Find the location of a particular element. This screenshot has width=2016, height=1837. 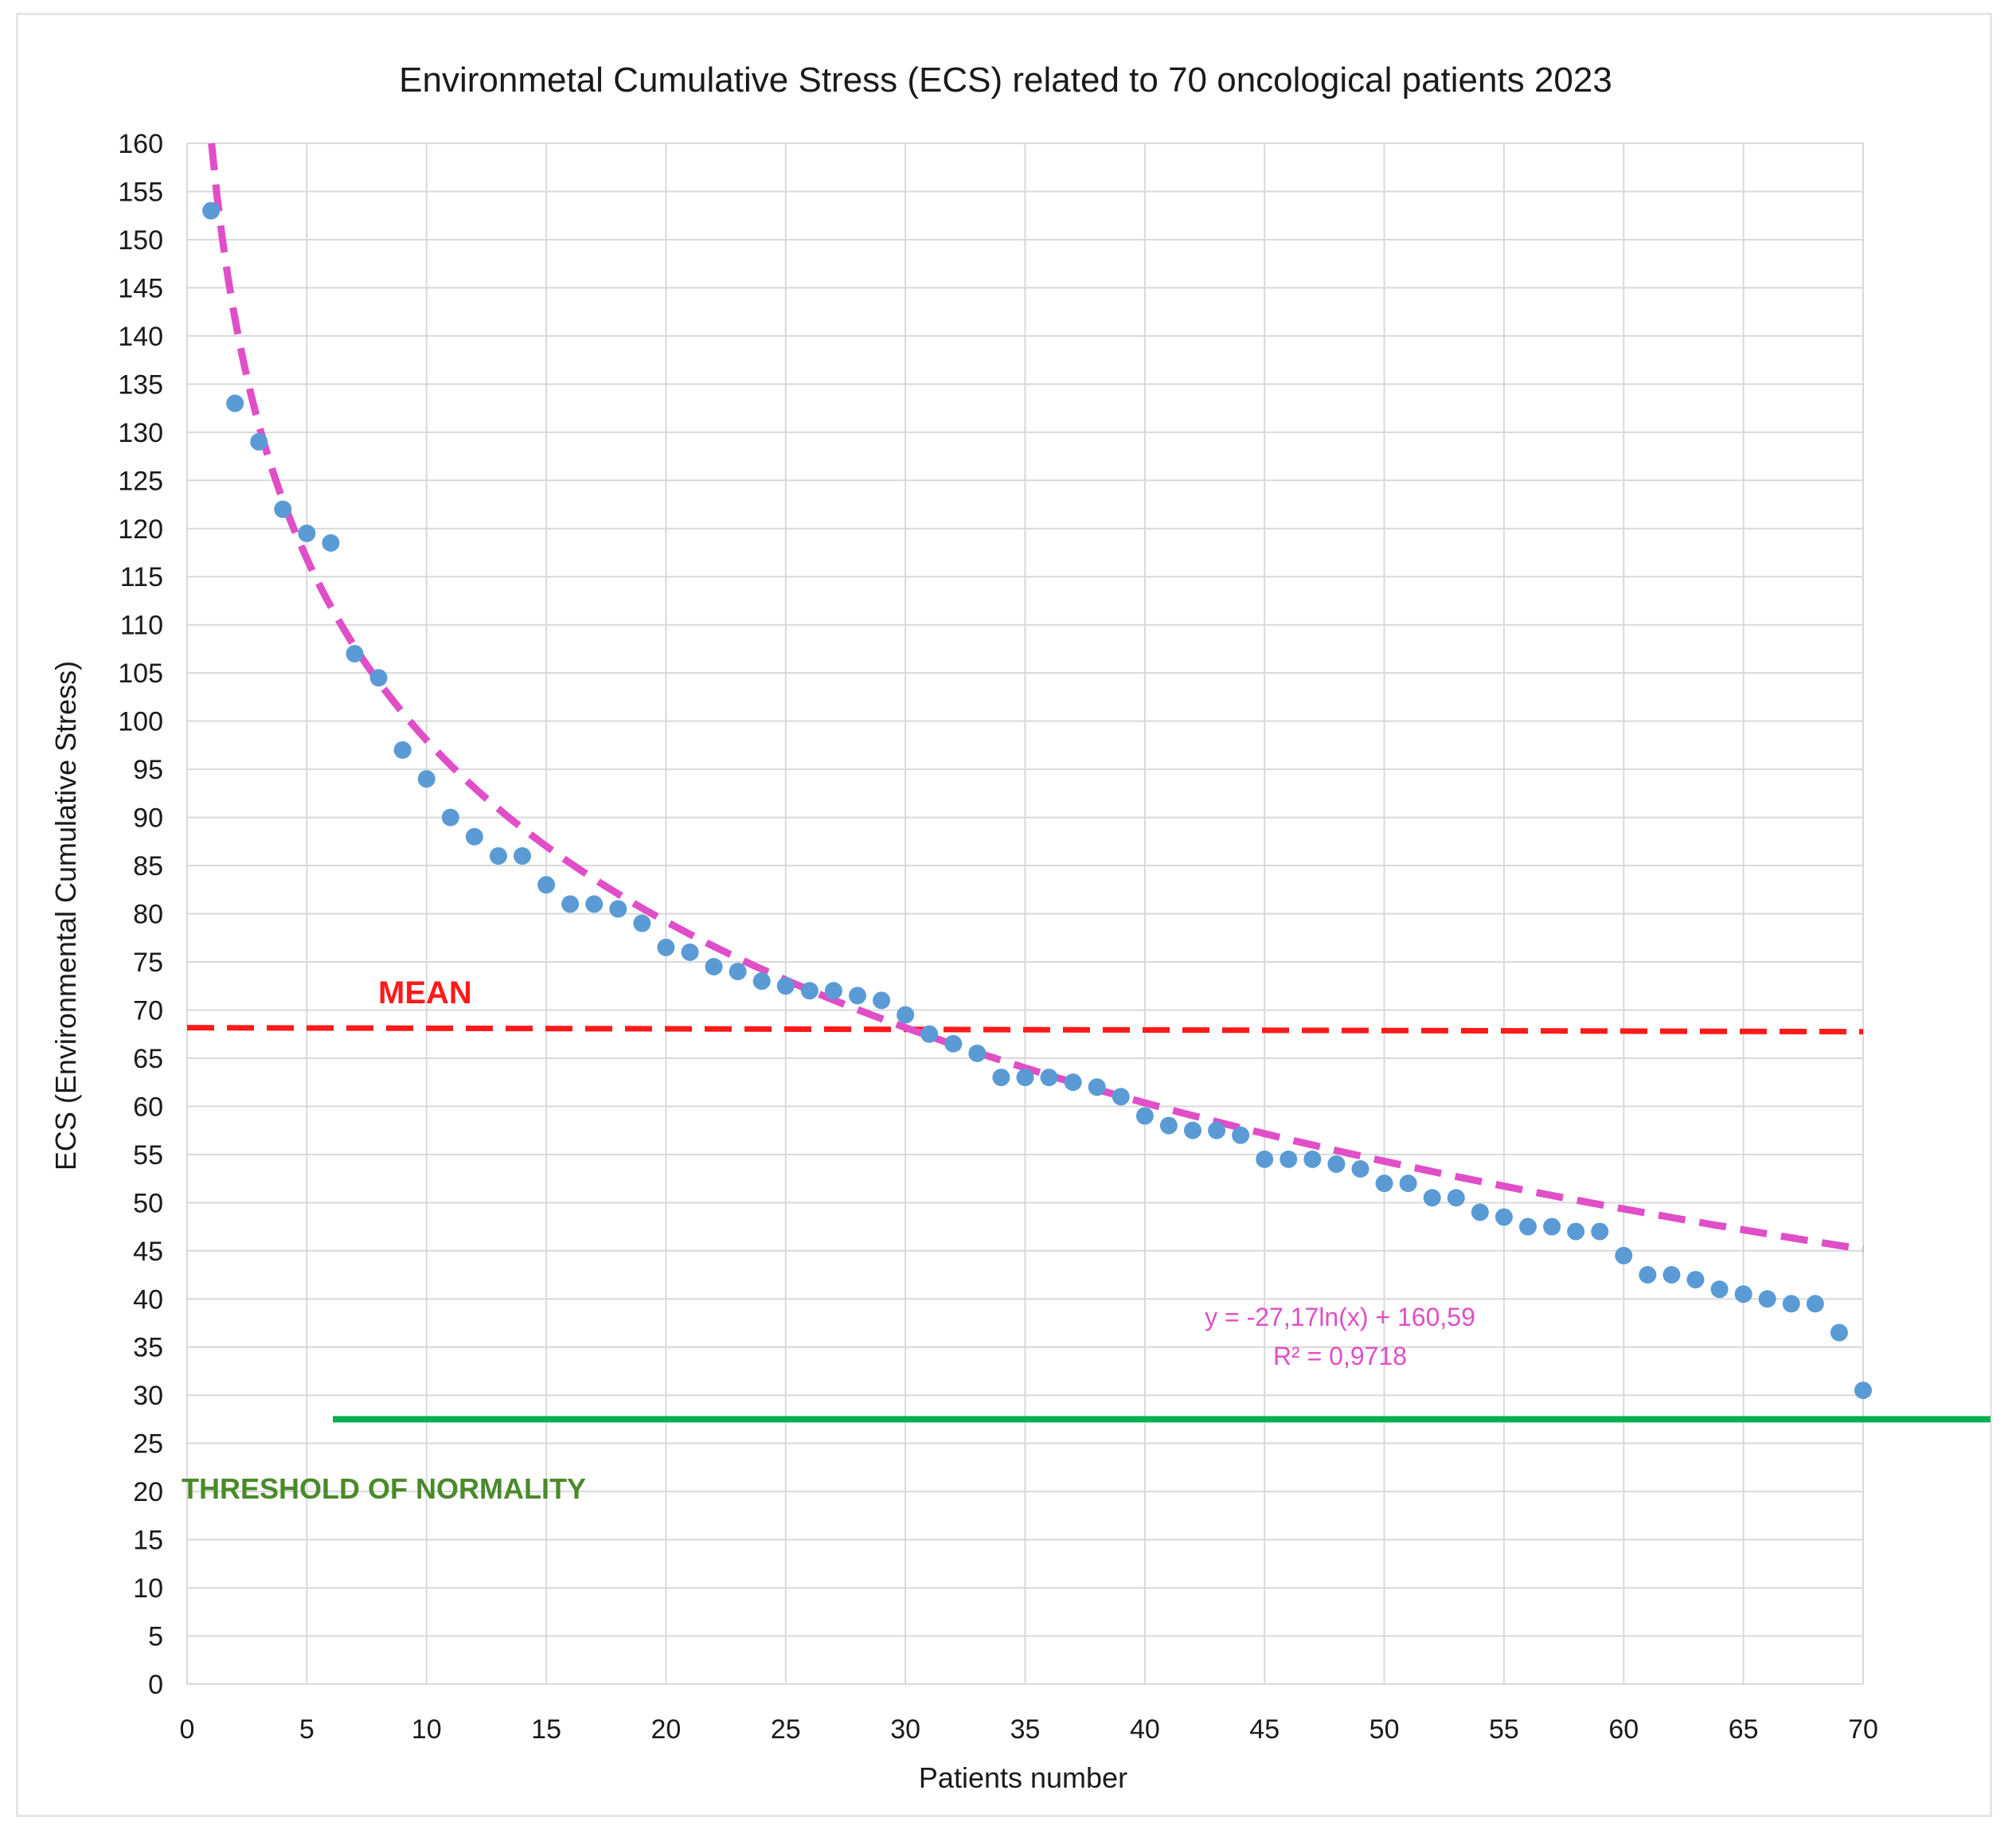

x-tick-label: 65 is located at coordinates (1744, 1729).